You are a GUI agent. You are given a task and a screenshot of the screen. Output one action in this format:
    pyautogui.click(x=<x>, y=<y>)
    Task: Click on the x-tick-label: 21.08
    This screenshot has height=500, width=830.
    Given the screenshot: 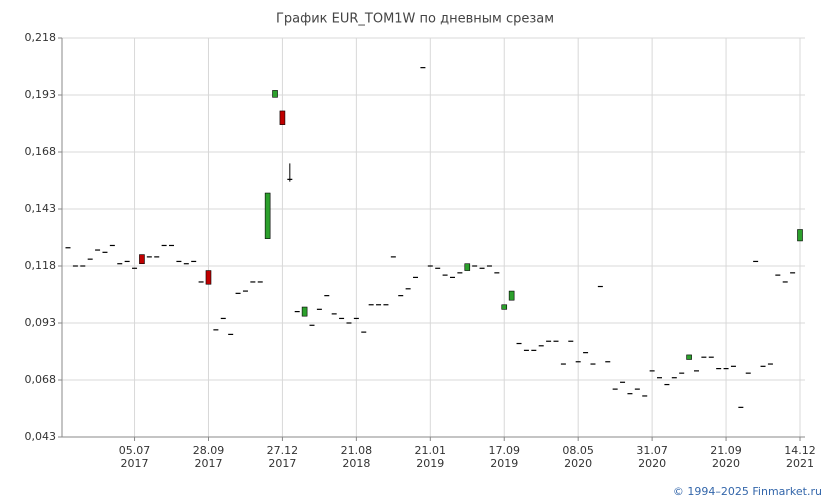 What is the action you would take?
    pyautogui.click(x=357, y=450)
    